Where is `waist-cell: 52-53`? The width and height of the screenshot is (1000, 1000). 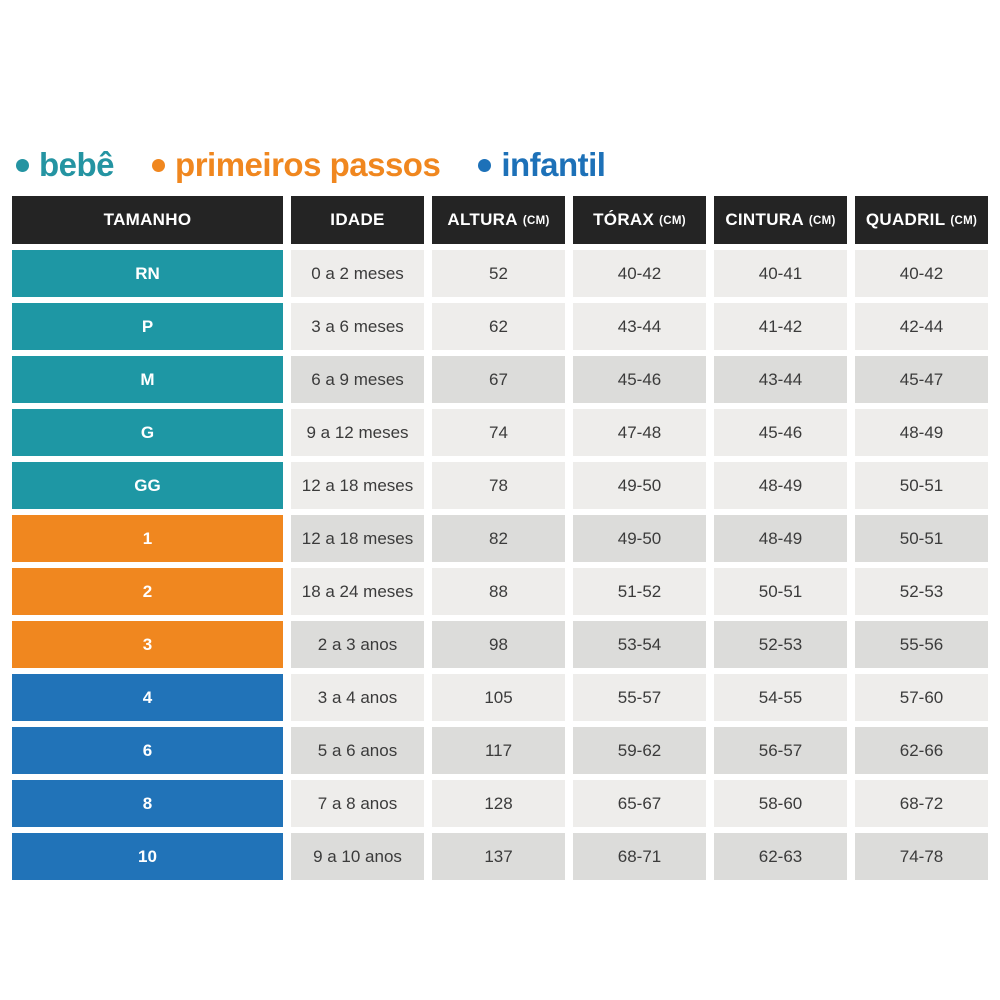
waist-cell: 52-53 is located at coordinates (780, 644).